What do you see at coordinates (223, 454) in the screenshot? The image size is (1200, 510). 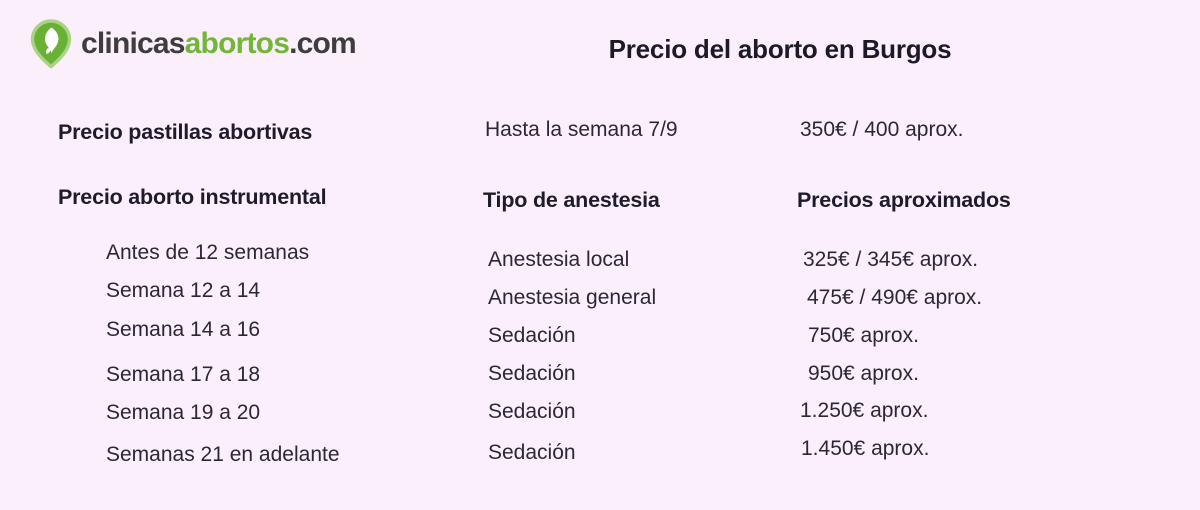 I see `weeks-cell: Semanas 21 en adelante` at bounding box center [223, 454].